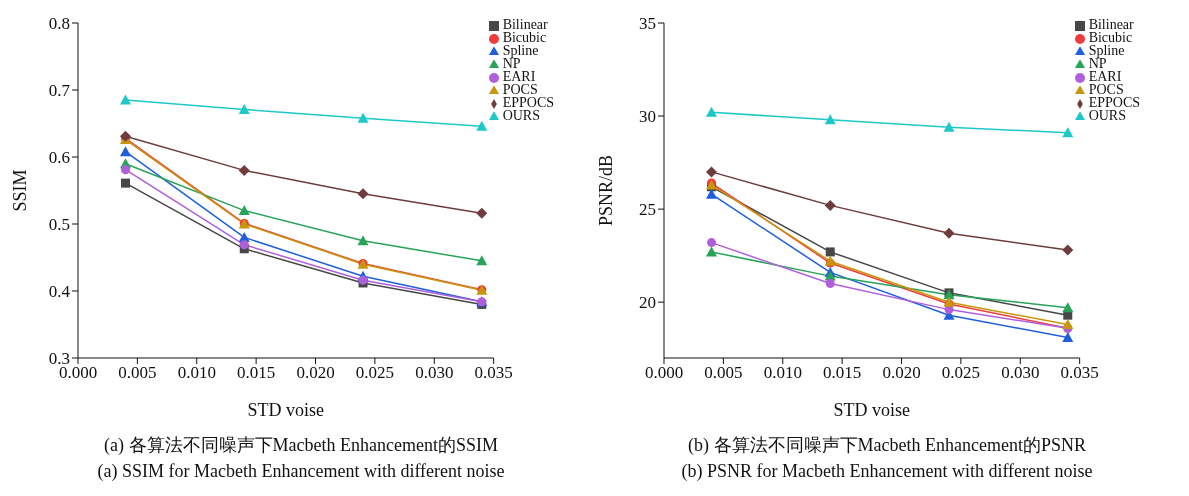 This screenshot has height=496, width=1189. I want to click on y-tick-label: 0.5, so click(59, 225).